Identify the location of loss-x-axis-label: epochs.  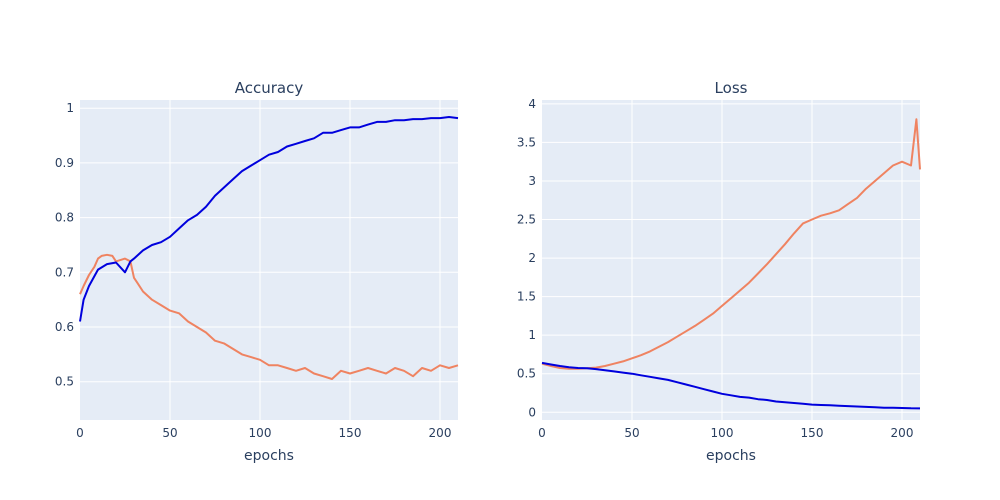
(731, 456).